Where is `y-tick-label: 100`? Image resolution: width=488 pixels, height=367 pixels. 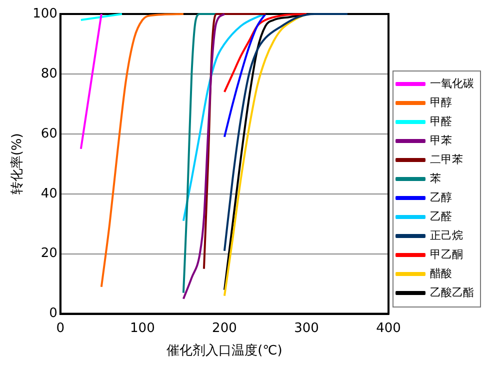 y-tick-label: 100 is located at coordinates (45, 14).